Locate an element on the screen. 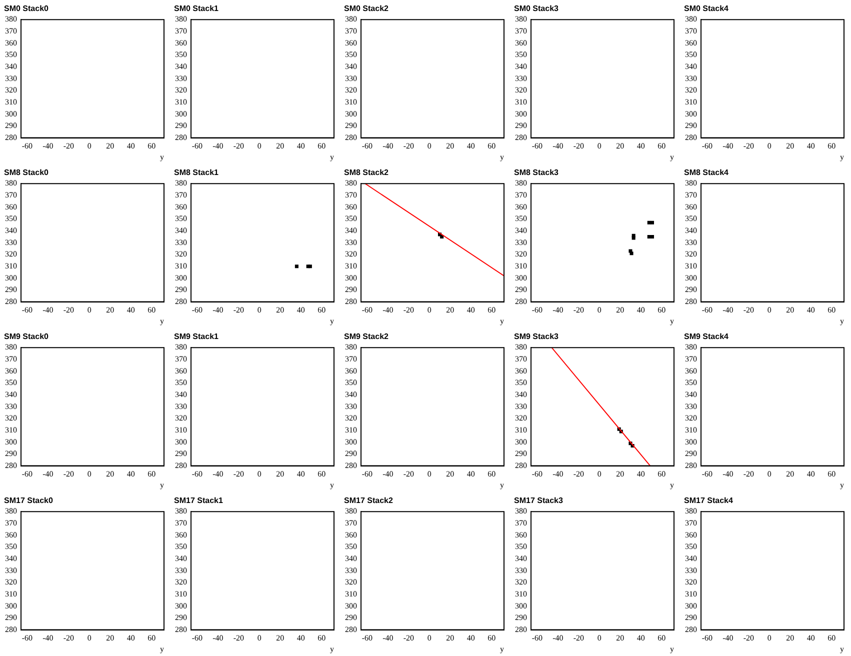  chart-title: SM9 Stack2 is located at coordinates (367, 337).